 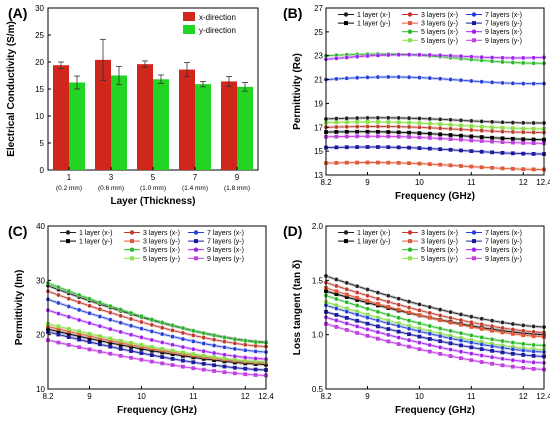 I want to click on y-tick-label: 30, so click(x=40, y=280).